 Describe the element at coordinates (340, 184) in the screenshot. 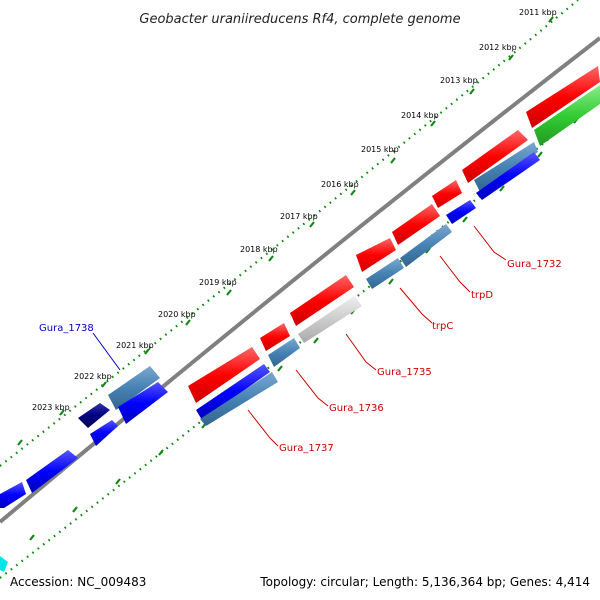

I see `kbp-label-2016: 2016 kbp` at that location.